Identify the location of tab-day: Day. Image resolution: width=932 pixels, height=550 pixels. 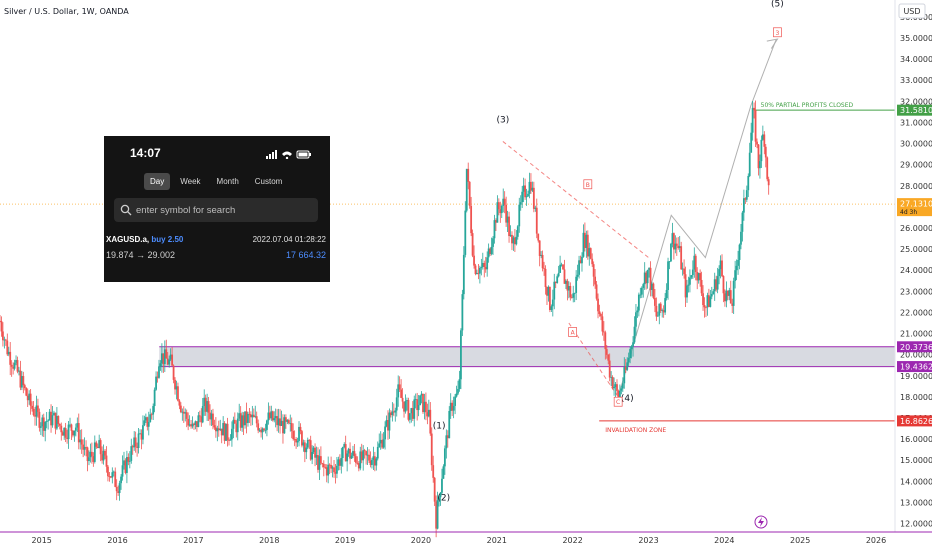
(157, 181).